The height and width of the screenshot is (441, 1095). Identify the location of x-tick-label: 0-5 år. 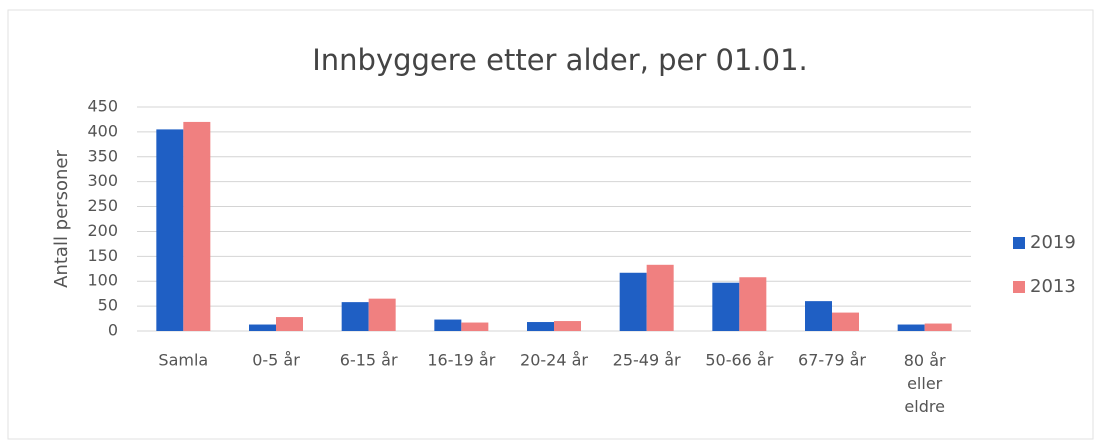
(276, 360).